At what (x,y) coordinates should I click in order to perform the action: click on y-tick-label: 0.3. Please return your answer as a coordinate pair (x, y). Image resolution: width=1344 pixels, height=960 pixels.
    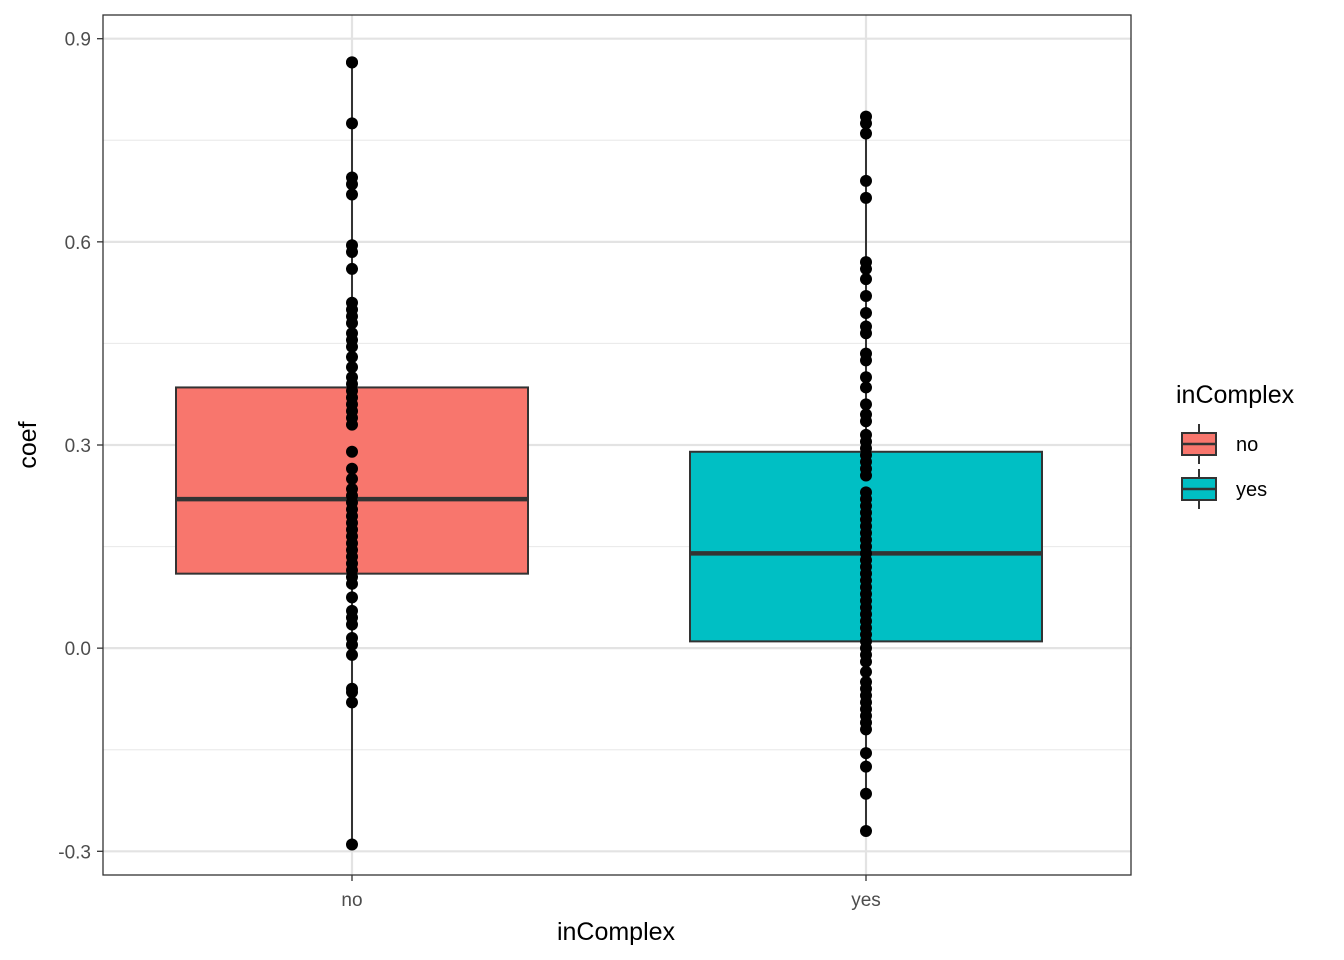
    Looking at the image, I should click on (78, 446).